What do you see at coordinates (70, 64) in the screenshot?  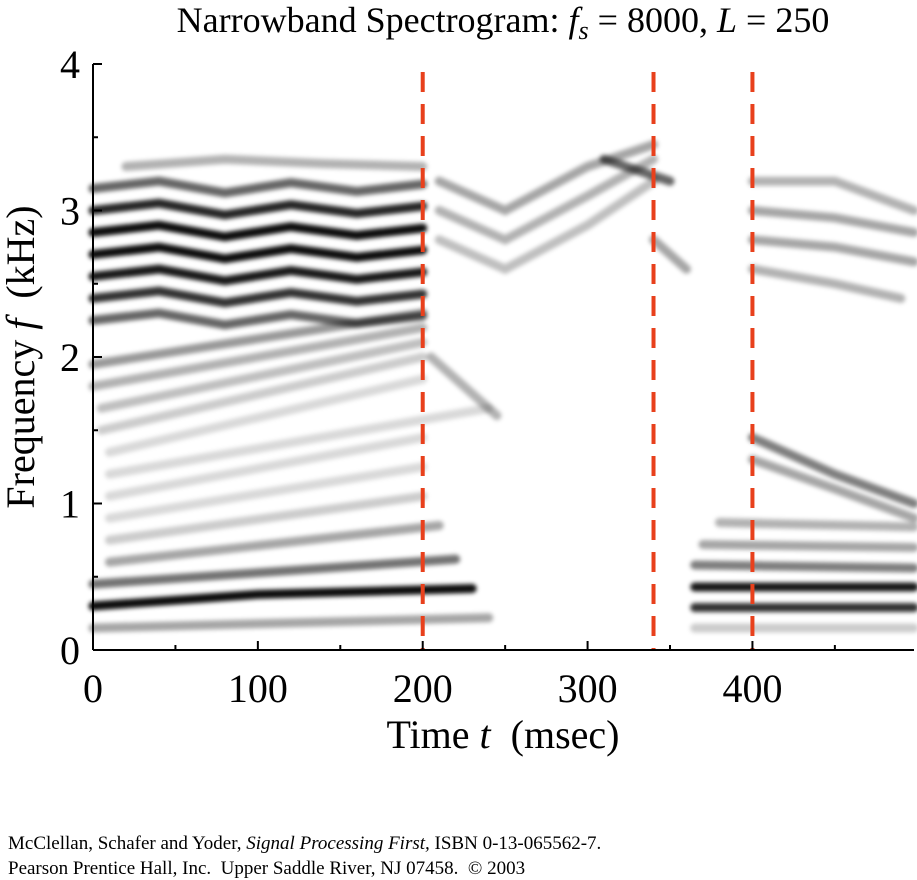 I see `y-tick-label: 4` at bounding box center [70, 64].